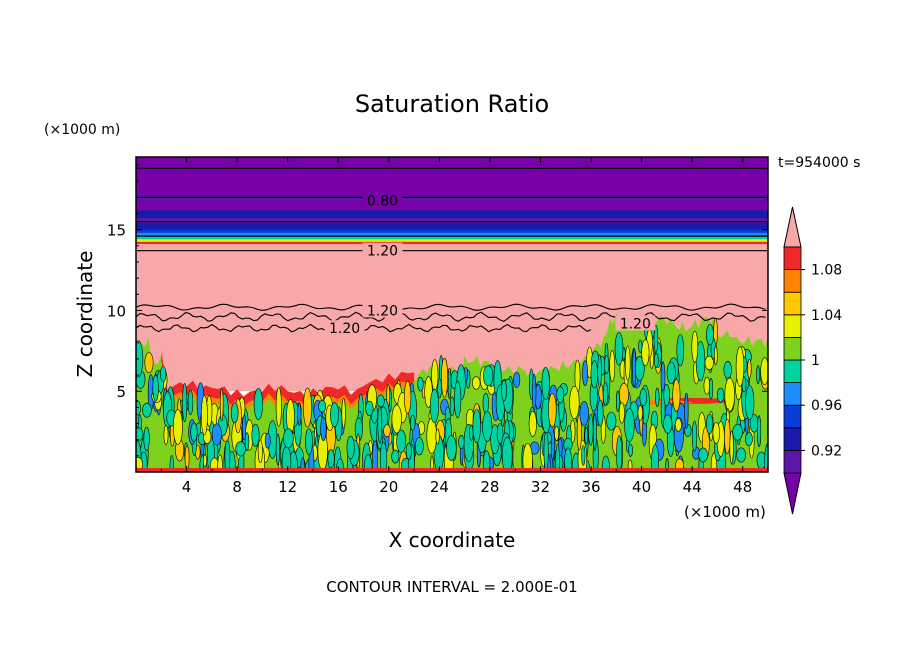 The image size is (904, 654). What do you see at coordinates (792, 227) in the screenshot?
I see `colorbar-over-arrow` at bounding box center [792, 227].